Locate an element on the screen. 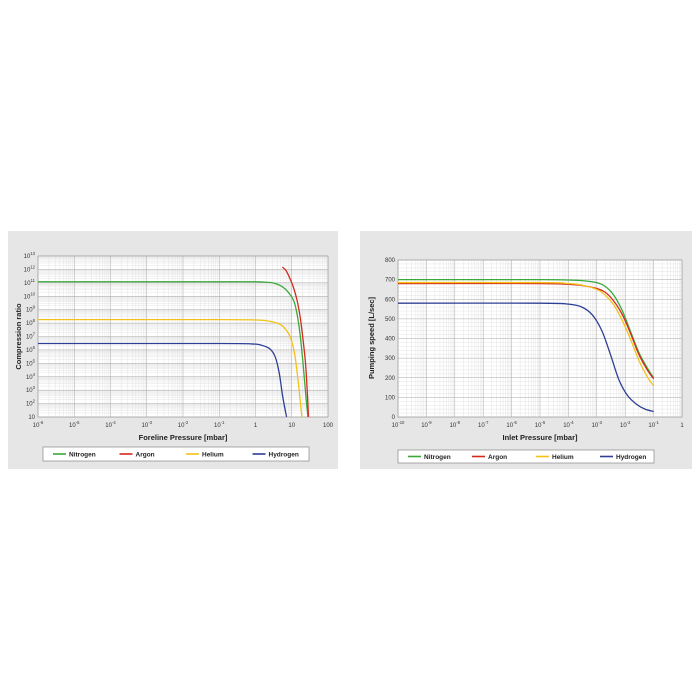  y-tick-label: 500 is located at coordinates (390, 320).